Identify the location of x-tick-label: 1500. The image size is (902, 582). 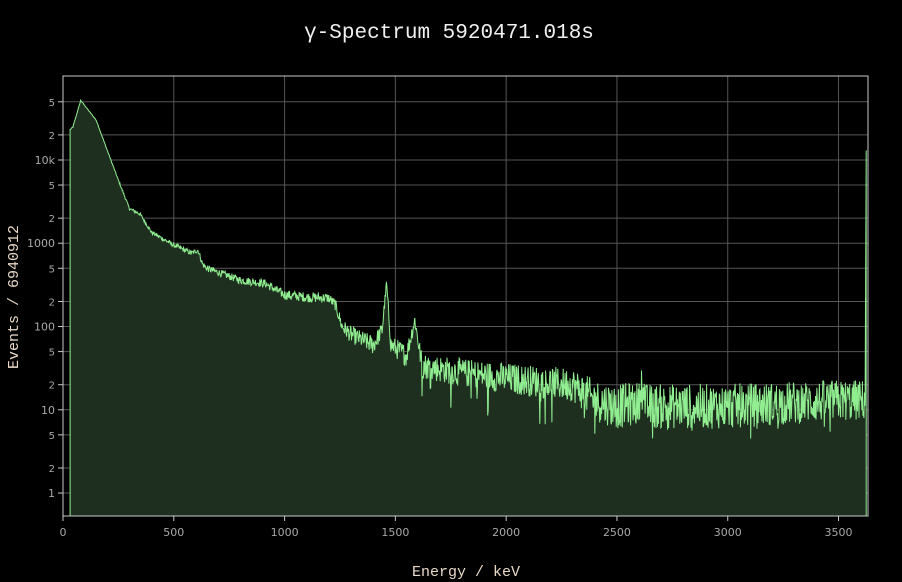
(395, 532).